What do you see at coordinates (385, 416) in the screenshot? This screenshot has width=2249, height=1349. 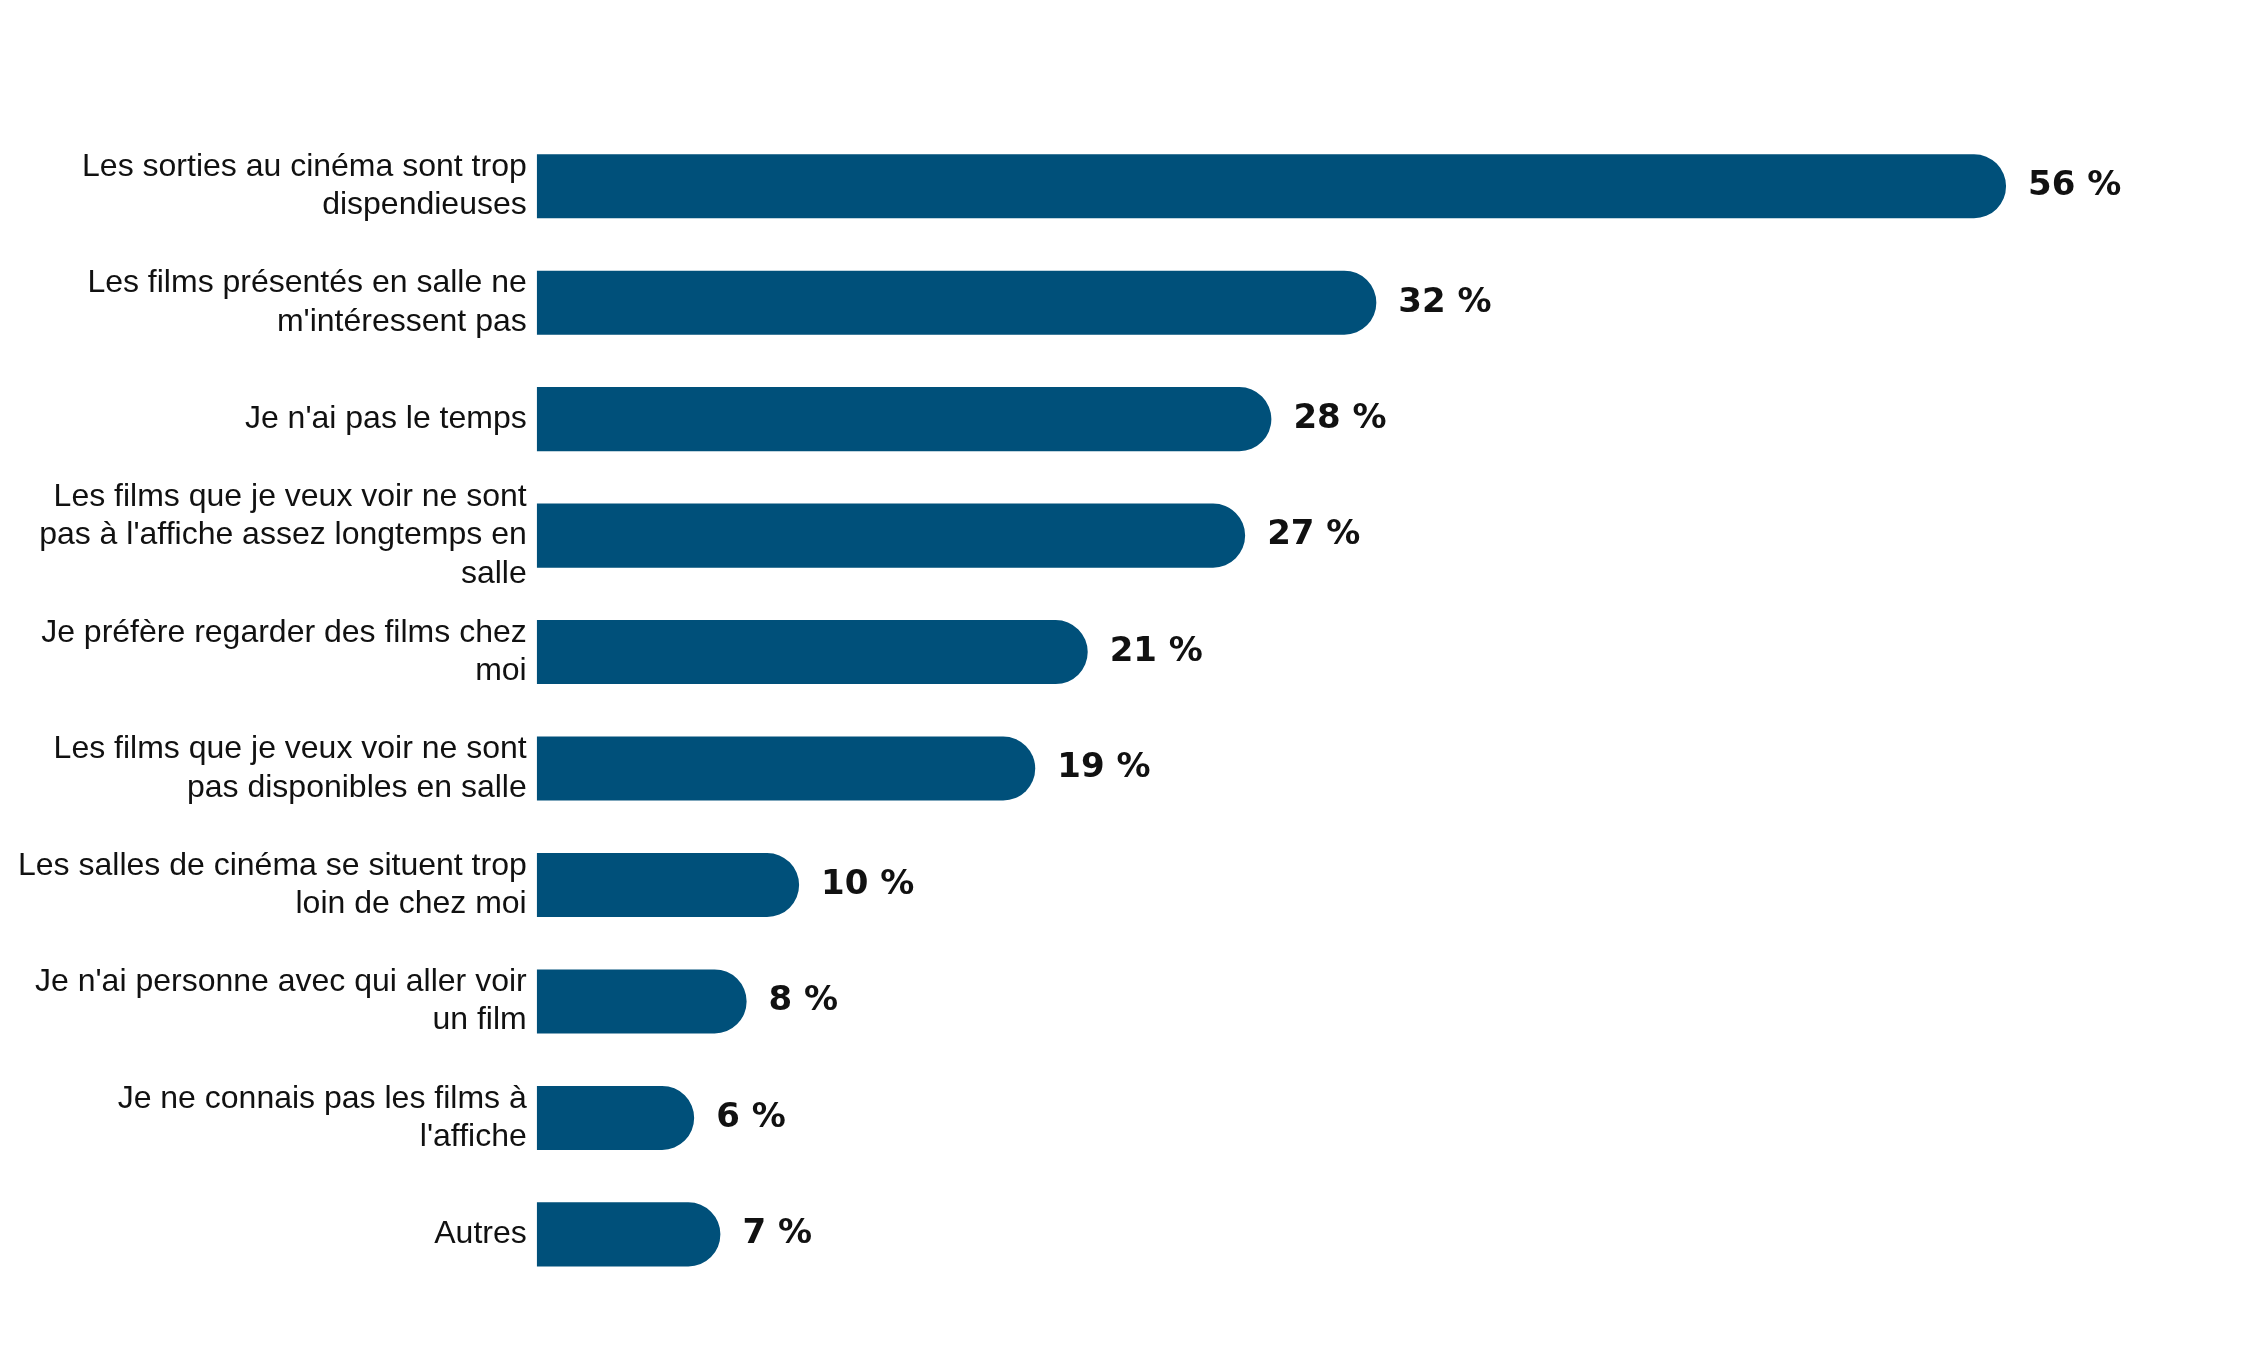 I see `y-tick-label: Je n'ai pas le temps` at bounding box center [385, 416].